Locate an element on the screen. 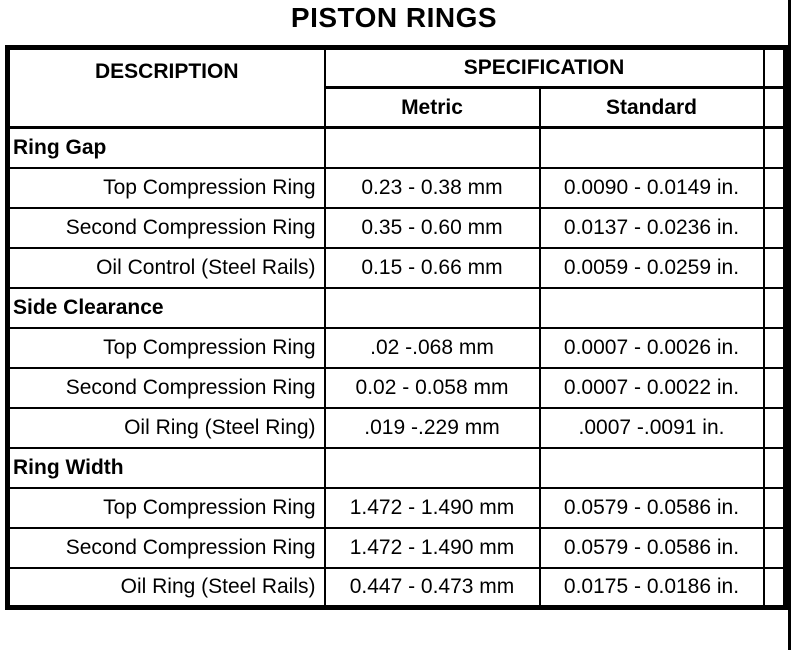 The image size is (800, 650). description-cell: Oil Control (Steel Rails) is located at coordinates (166, 267).